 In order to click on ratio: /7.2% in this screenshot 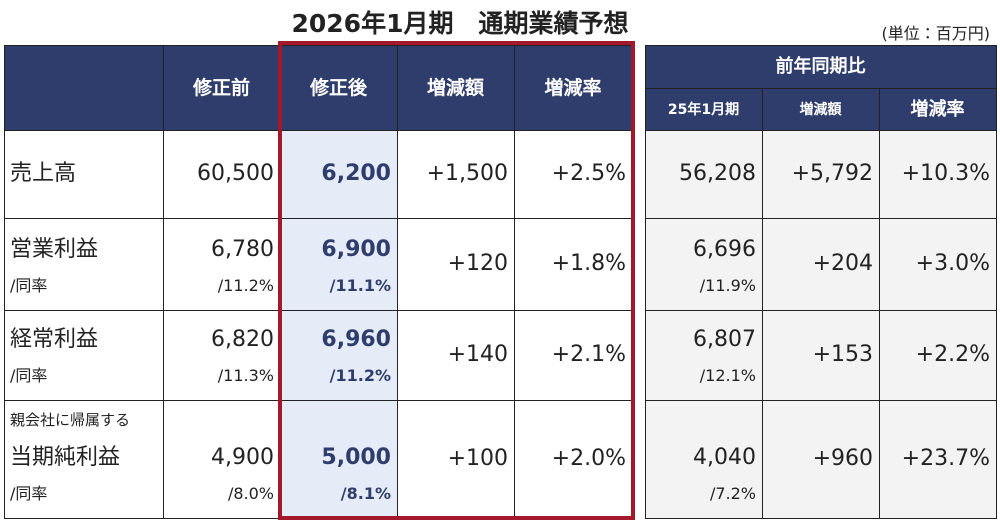, I will do `click(732, 493)`.